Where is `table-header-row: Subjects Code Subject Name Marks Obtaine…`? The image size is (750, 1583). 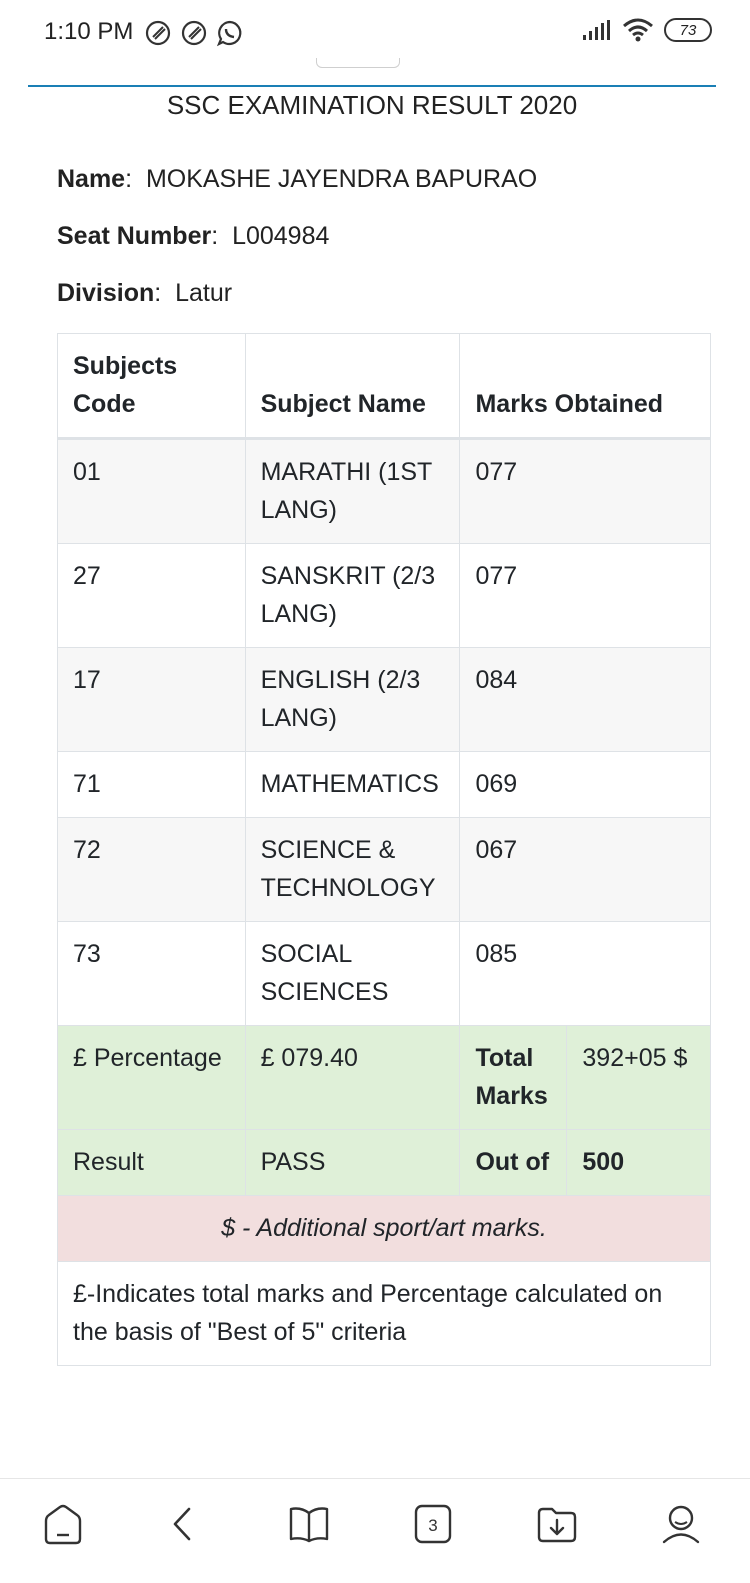 table-header-row: Subjects Code Subject Name Marks Obtaine… is located at coordinates (384, 386).